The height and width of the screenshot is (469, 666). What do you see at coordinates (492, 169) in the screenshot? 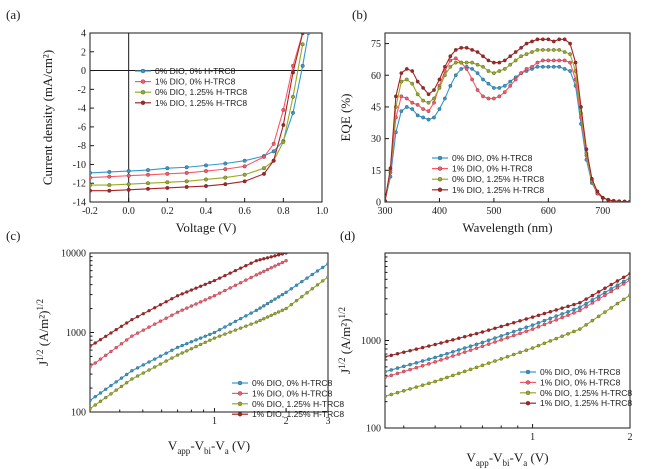
I see `legend-label: 1% DIO, 0% H-TRC8` at bounding box center [492, 169].